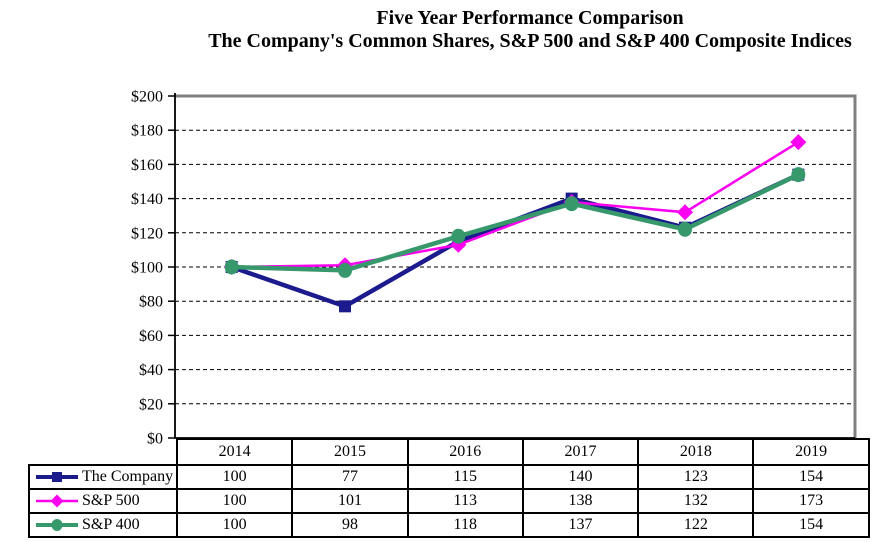 The image size is (895, 542). I want to click on legend-entry: S&P 400, so click(103, 525).